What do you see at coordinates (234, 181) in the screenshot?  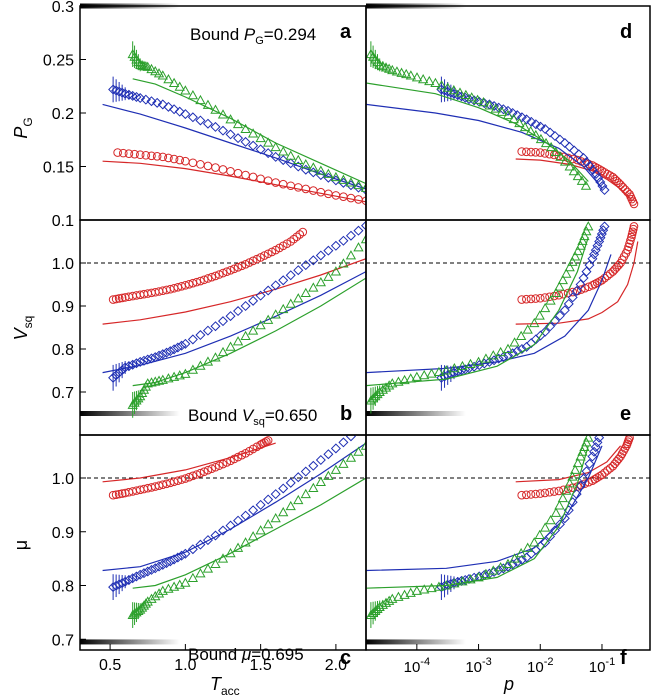 I see `model-line-red` at bounding box center [234, 181].